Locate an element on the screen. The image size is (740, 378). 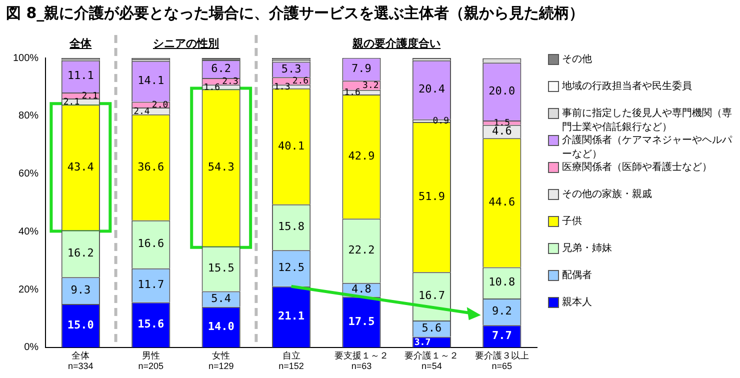
data-label: 20.0 is located at coordinates (502, 91).